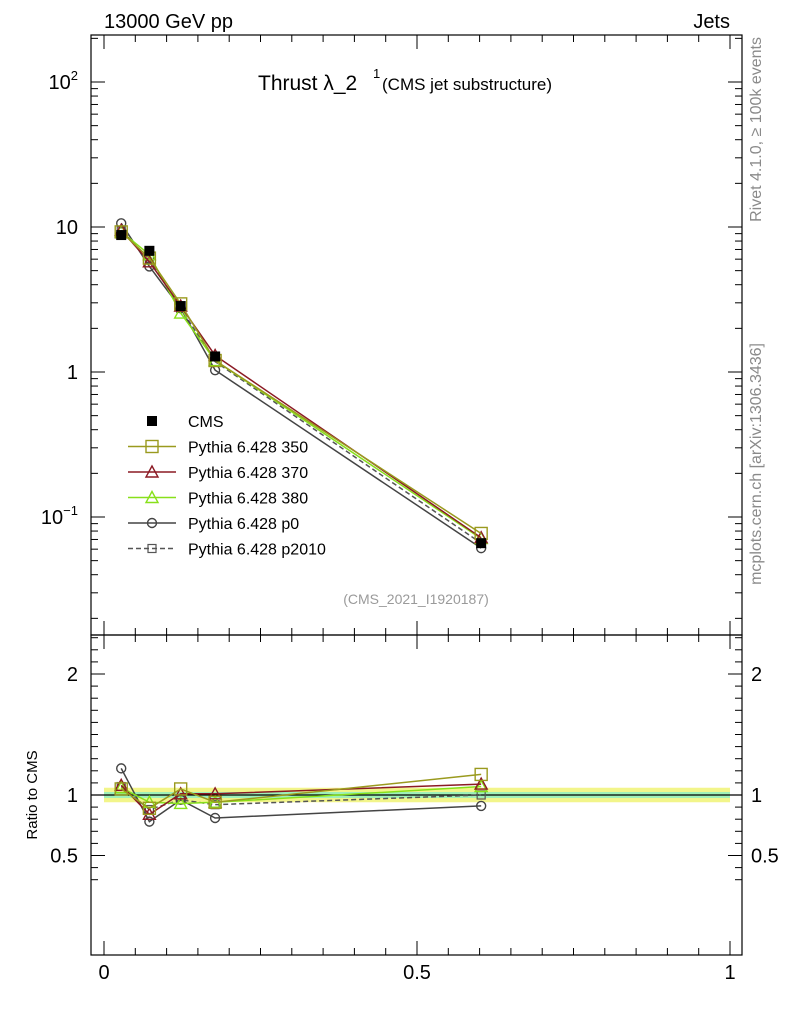 The height and width of the screenshot is (1024, 786). What do you see at coordinates (64, 857) in the screenshot?
I see `ratio-ytick-label: 0.5` at bounding box center [64, 857].